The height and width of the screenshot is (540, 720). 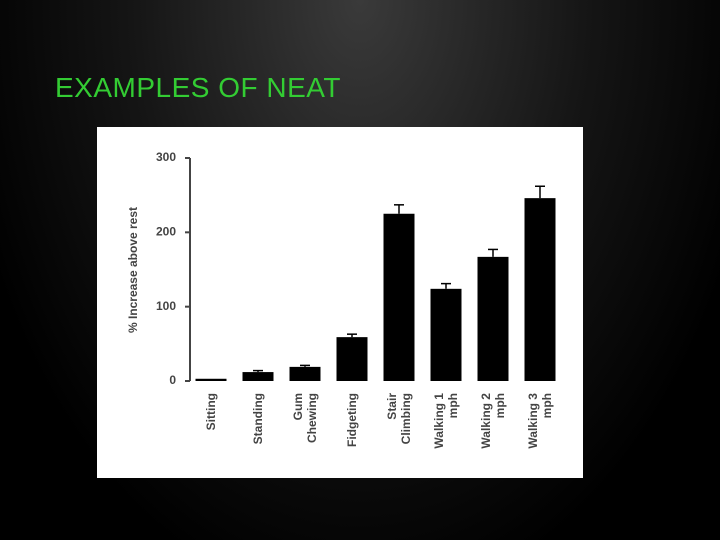 I want to click on y-tick-label: 200, so click(x=166, y=232).